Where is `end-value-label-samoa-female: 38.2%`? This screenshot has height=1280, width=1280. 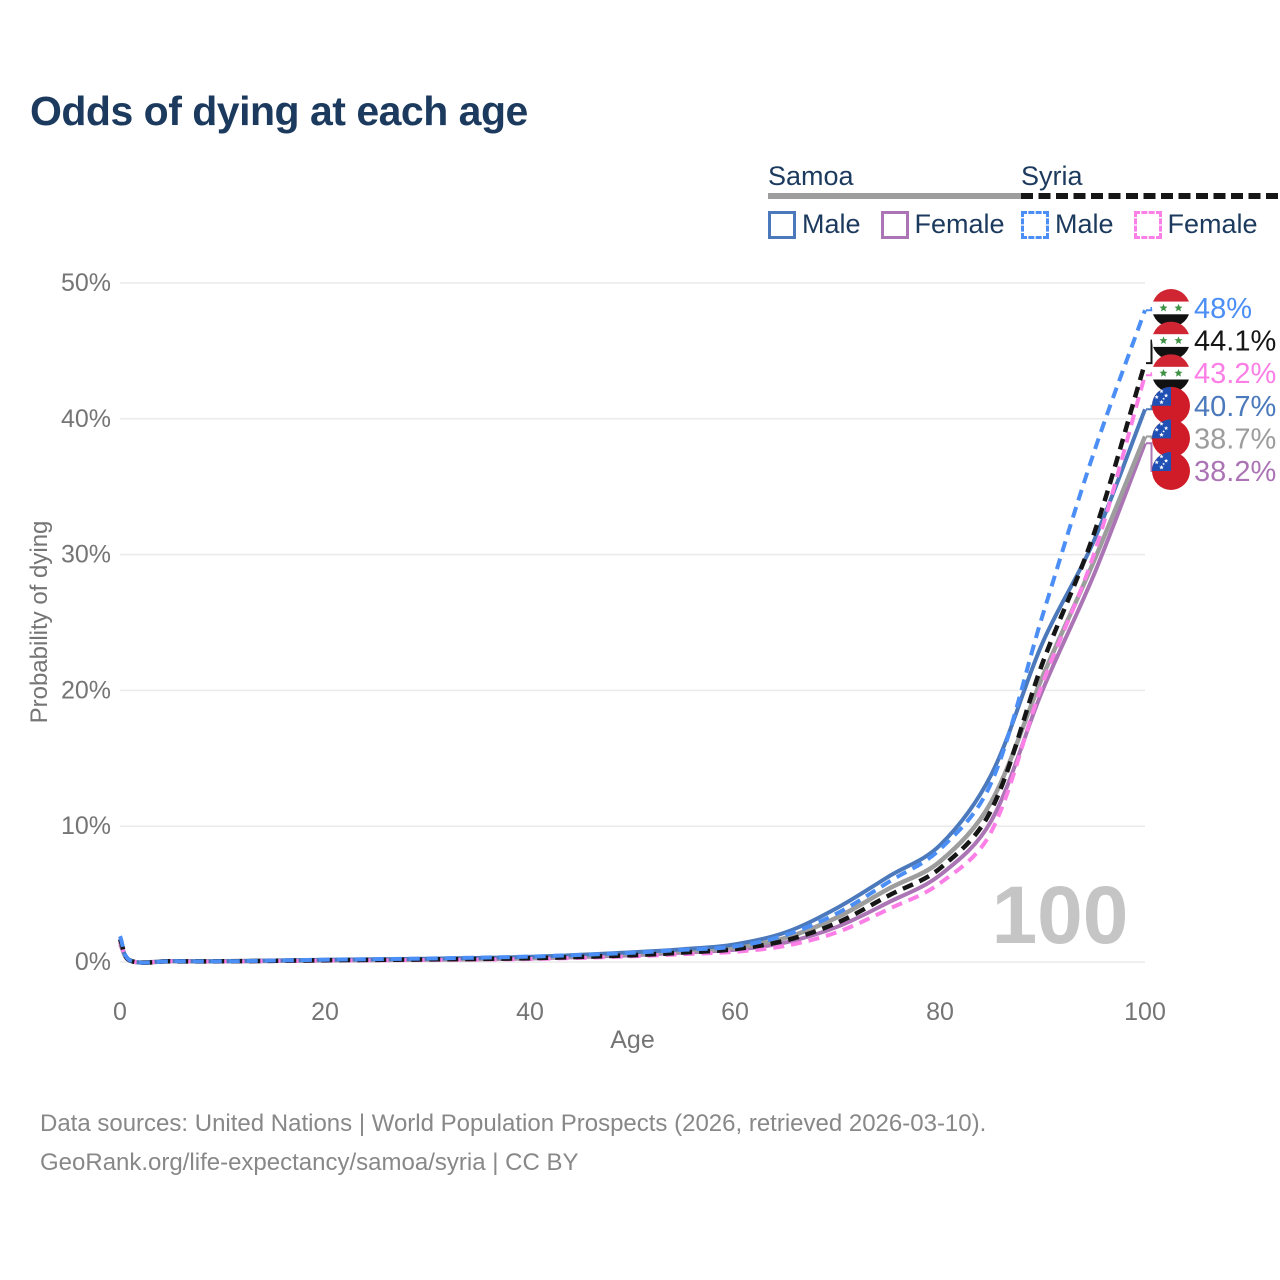 end-value-label-samoa-female: 38.2% is located at coordinates (1235, 472).